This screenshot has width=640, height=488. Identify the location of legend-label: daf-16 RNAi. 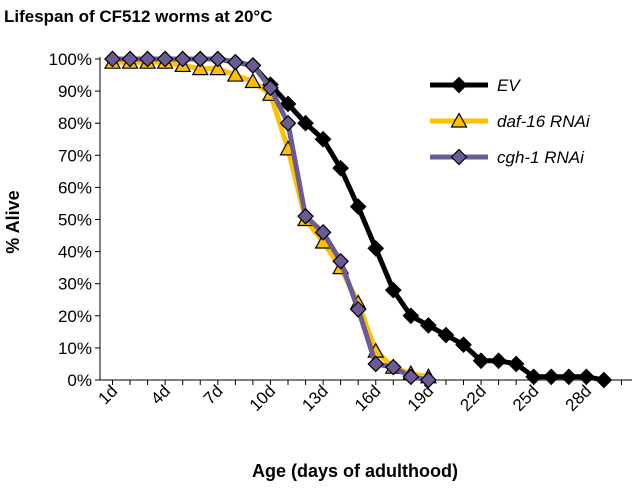
(544, 121).